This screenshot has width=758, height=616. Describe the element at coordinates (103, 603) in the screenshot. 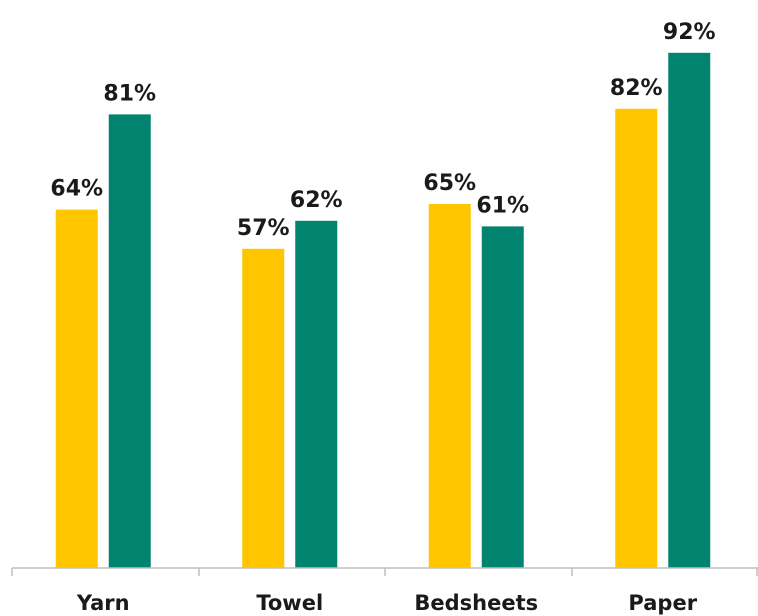

I see `category-label-yarn: Yarn` at that location.